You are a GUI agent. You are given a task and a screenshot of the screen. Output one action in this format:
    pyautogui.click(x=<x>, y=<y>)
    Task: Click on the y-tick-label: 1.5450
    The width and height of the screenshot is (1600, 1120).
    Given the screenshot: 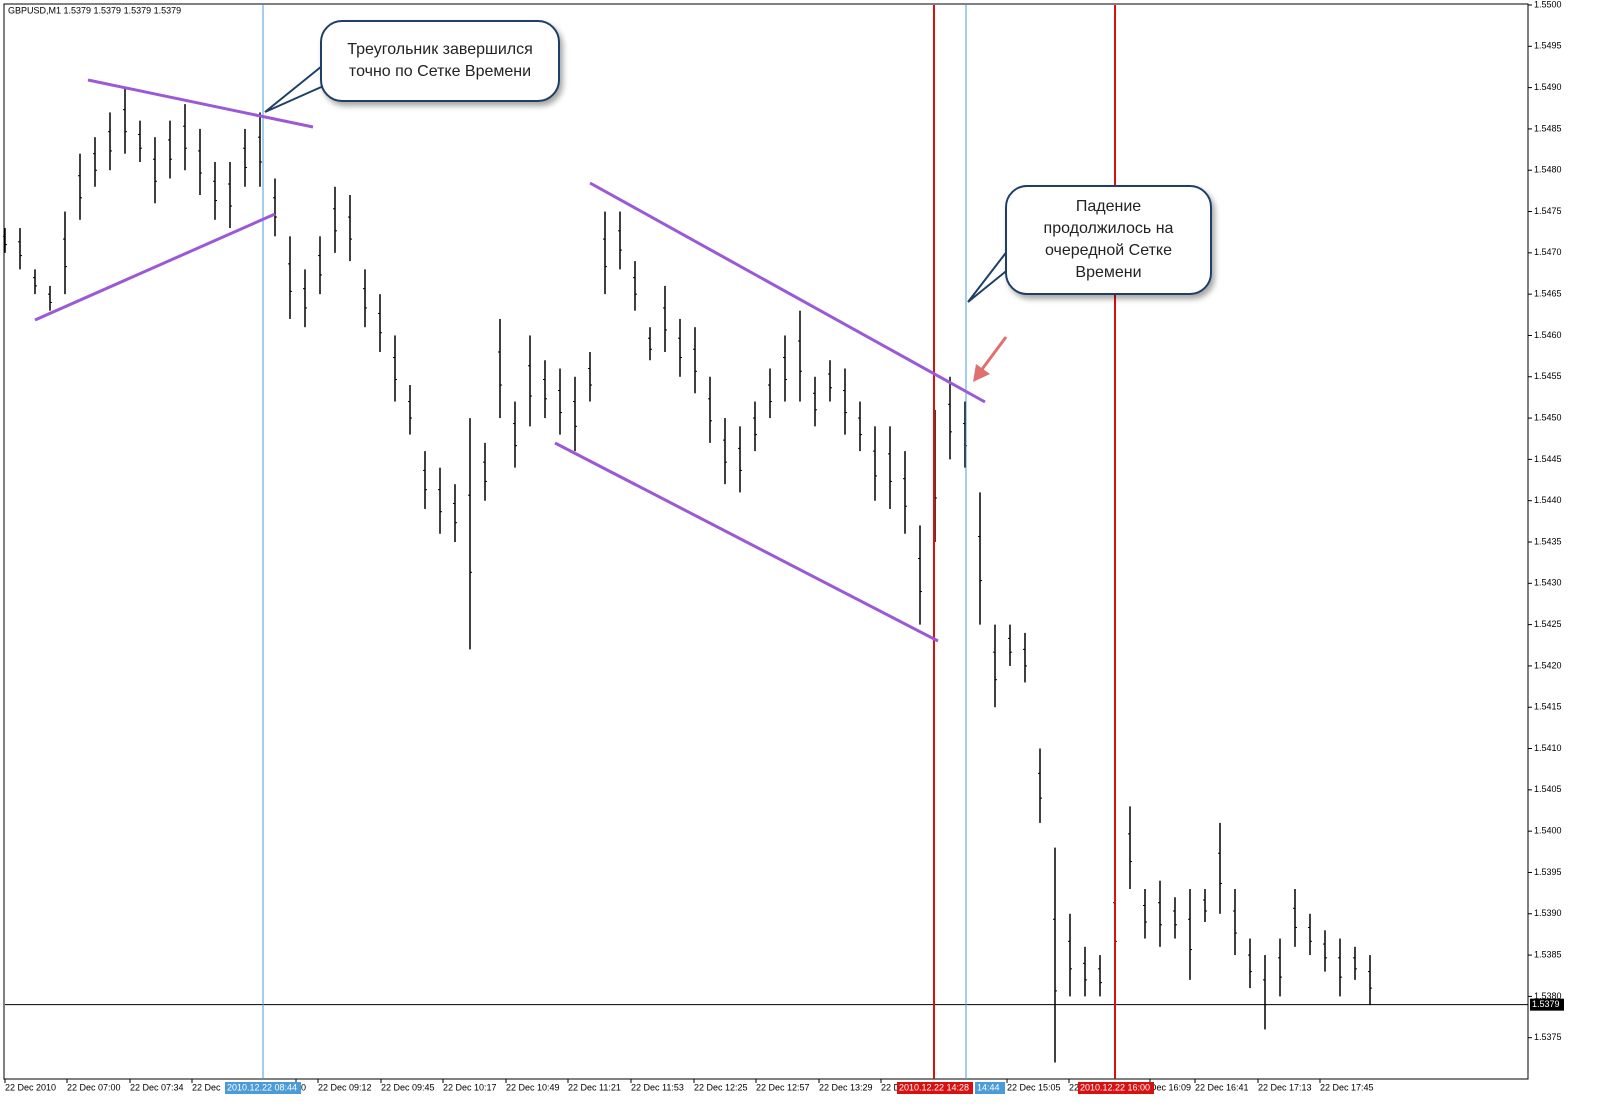 What is the action you would take?
    pyautogui.click(x=1548, y=417)
    